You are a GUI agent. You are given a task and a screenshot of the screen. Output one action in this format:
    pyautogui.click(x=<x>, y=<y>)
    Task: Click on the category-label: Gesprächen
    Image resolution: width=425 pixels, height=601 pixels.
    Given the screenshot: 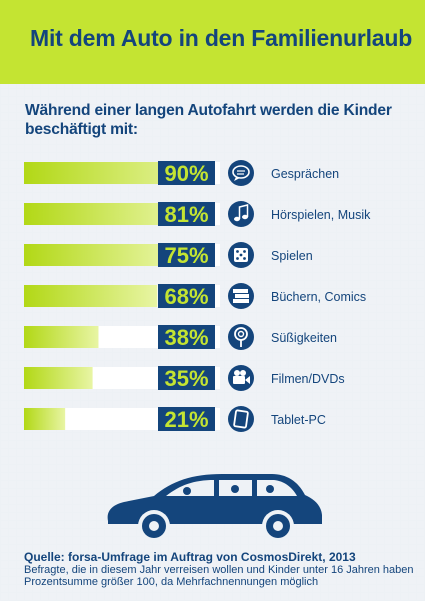 What is the action you would take?
    pyautogui.click(x=305, y=174)
    